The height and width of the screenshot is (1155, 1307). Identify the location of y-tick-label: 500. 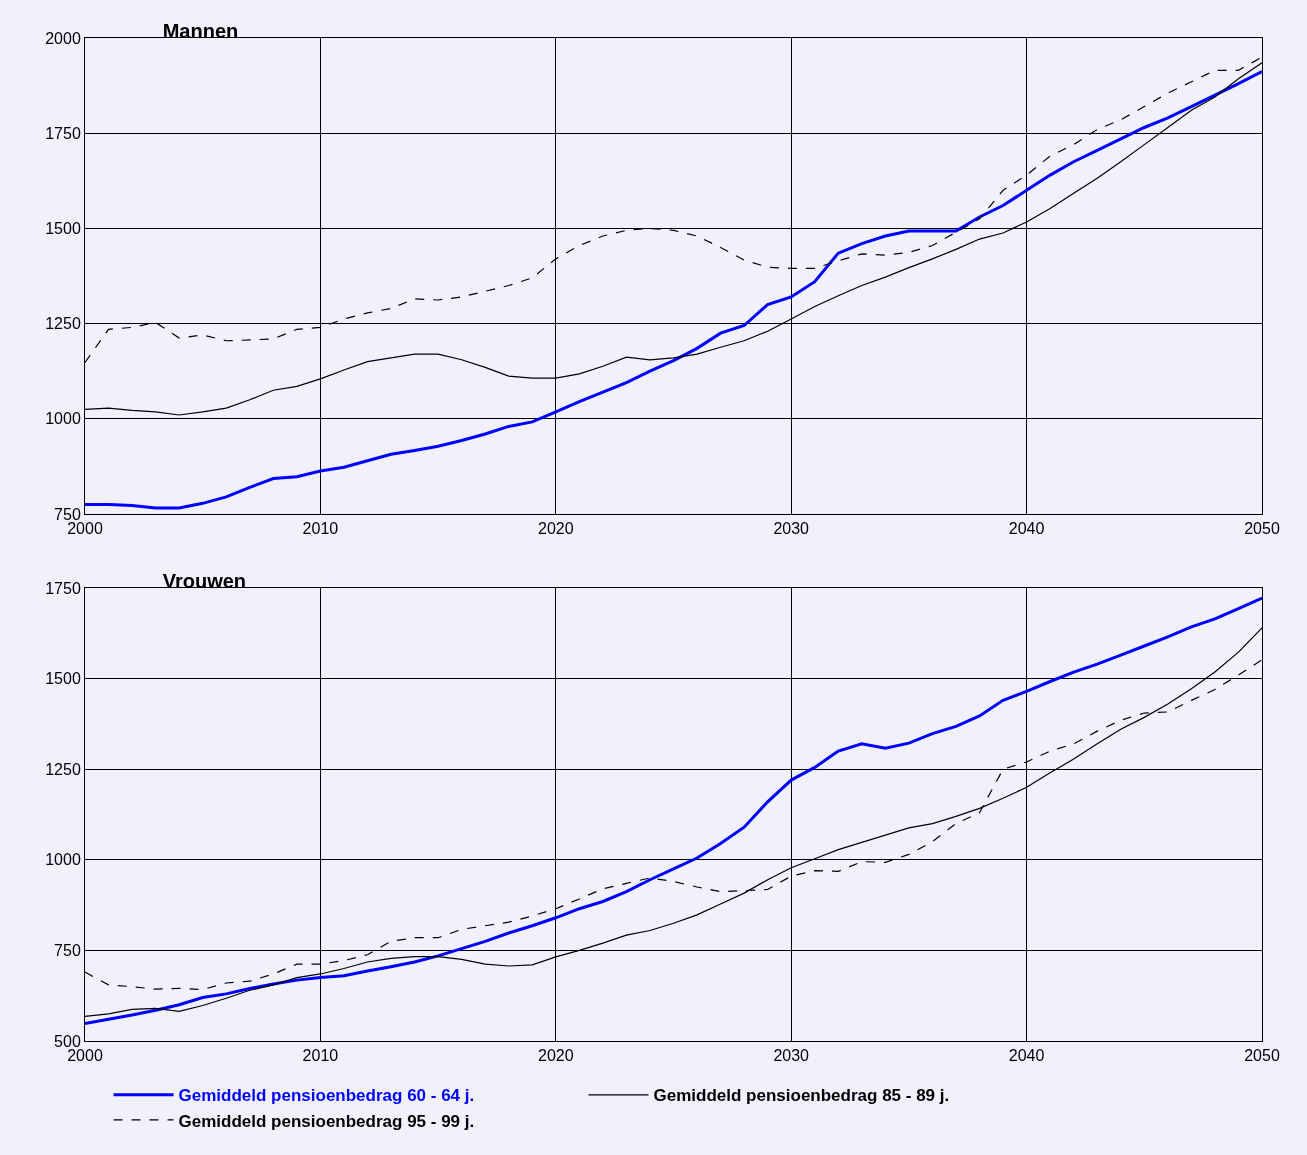
(67, 1041).